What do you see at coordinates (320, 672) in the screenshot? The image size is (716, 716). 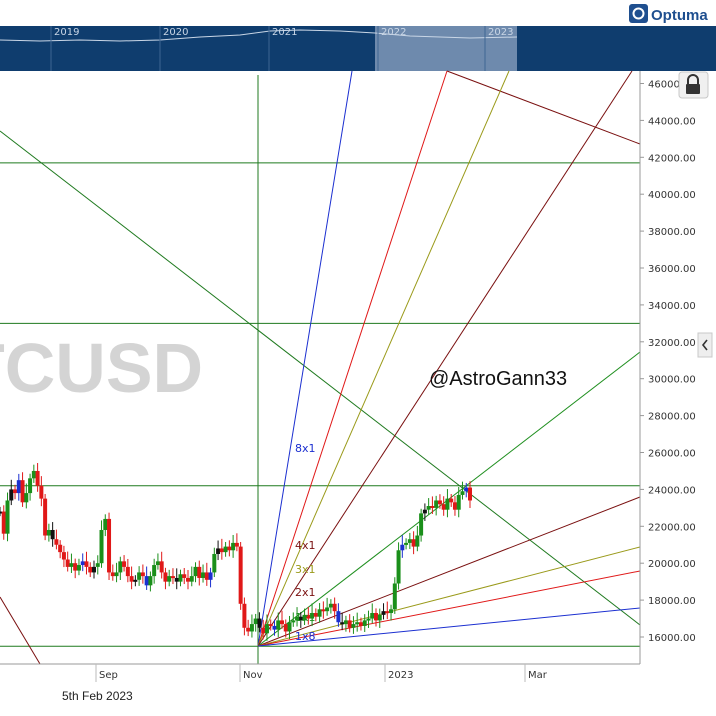 I see `time-axis: Sep Nov 2023 Mar` at bounding box center [320, 672].